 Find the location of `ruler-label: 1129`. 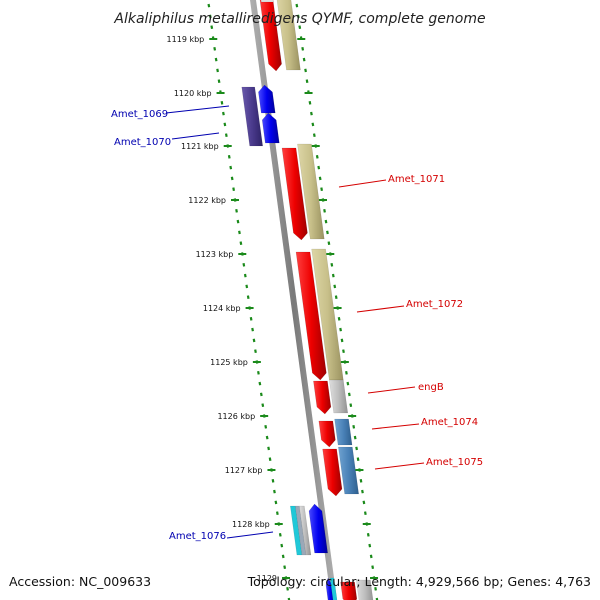

ruler-label: 1129 is located at coordinates (267, 578).